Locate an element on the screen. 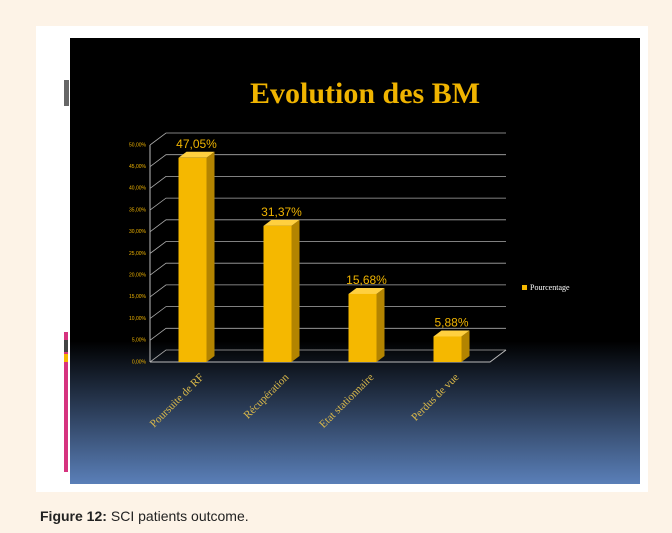  y-tick-label: 20,00% is located at coordinates (138, 276).